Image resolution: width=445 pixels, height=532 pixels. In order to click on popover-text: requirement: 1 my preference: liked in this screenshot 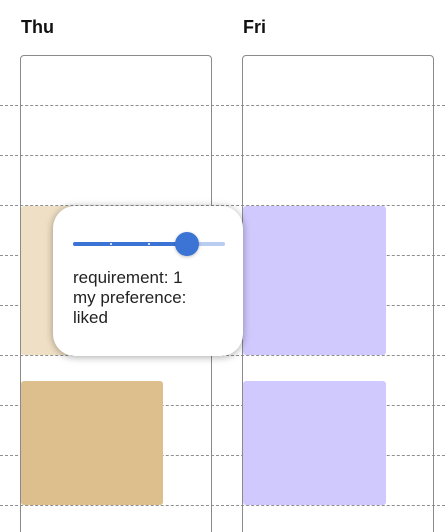, I will do `click(153, 298)`.